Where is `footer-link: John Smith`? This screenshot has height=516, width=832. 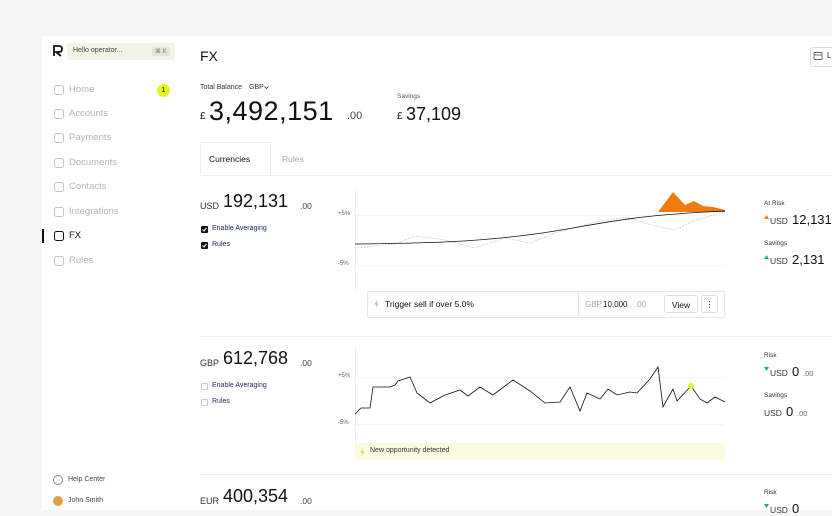 footer-link: John Smith is located at coordinates (86, 500).